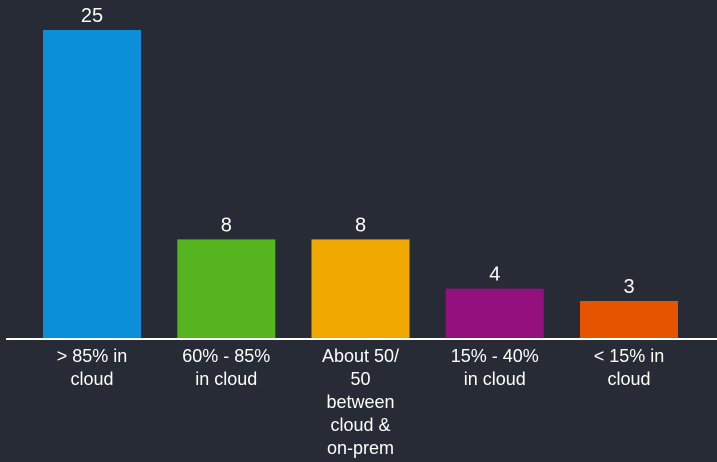 This screenshot has height=462, width=717. What do you see at coordinates (360, 225) in the screenshot?
I see `value-label-2: 8` at bounding box center [360, 225].